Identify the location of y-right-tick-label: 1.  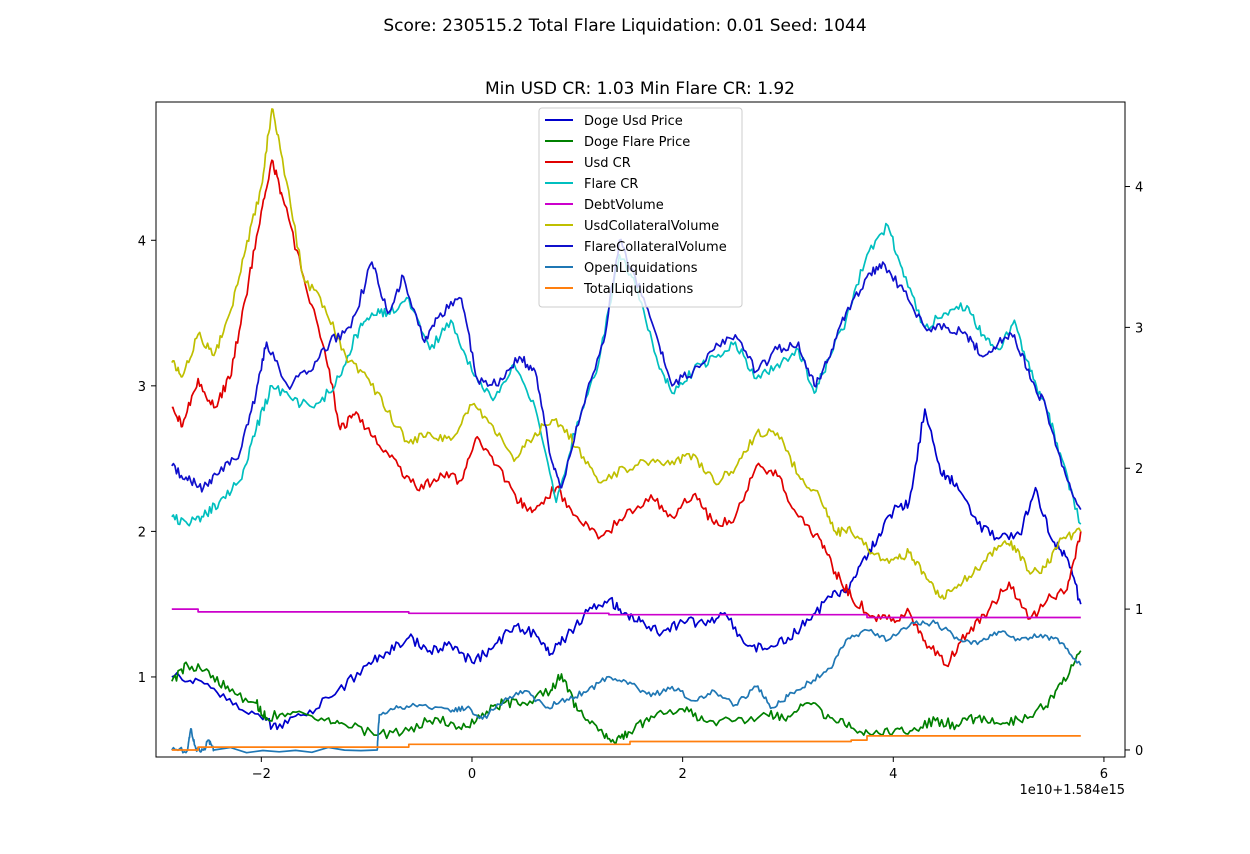
(1139, 610).